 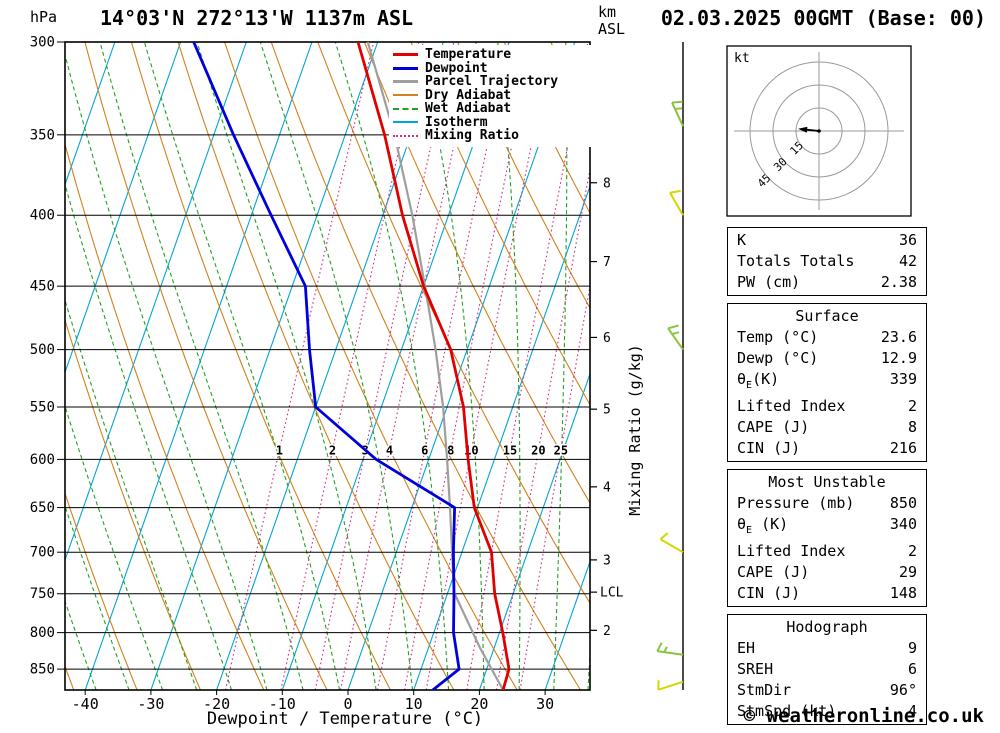 What do you see at coordinates (898, 358) in the screenshot?
I see `row-value: 12.9` at bounding box center [898, 358].